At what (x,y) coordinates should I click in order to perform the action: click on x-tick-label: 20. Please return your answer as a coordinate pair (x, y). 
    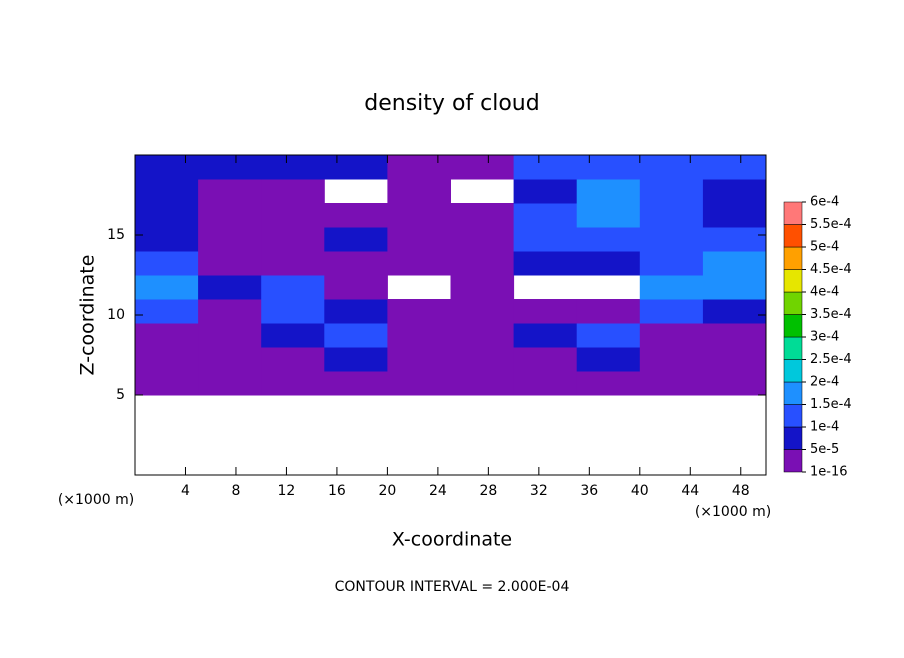
    Looking at the image, I should click on (387, 491).